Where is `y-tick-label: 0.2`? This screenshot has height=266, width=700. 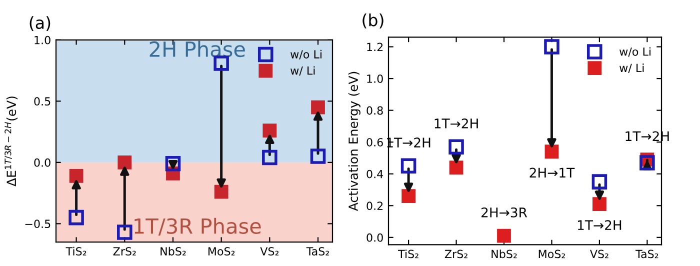
y-tick-label: 0.2 is located at coordinates (374, 206).